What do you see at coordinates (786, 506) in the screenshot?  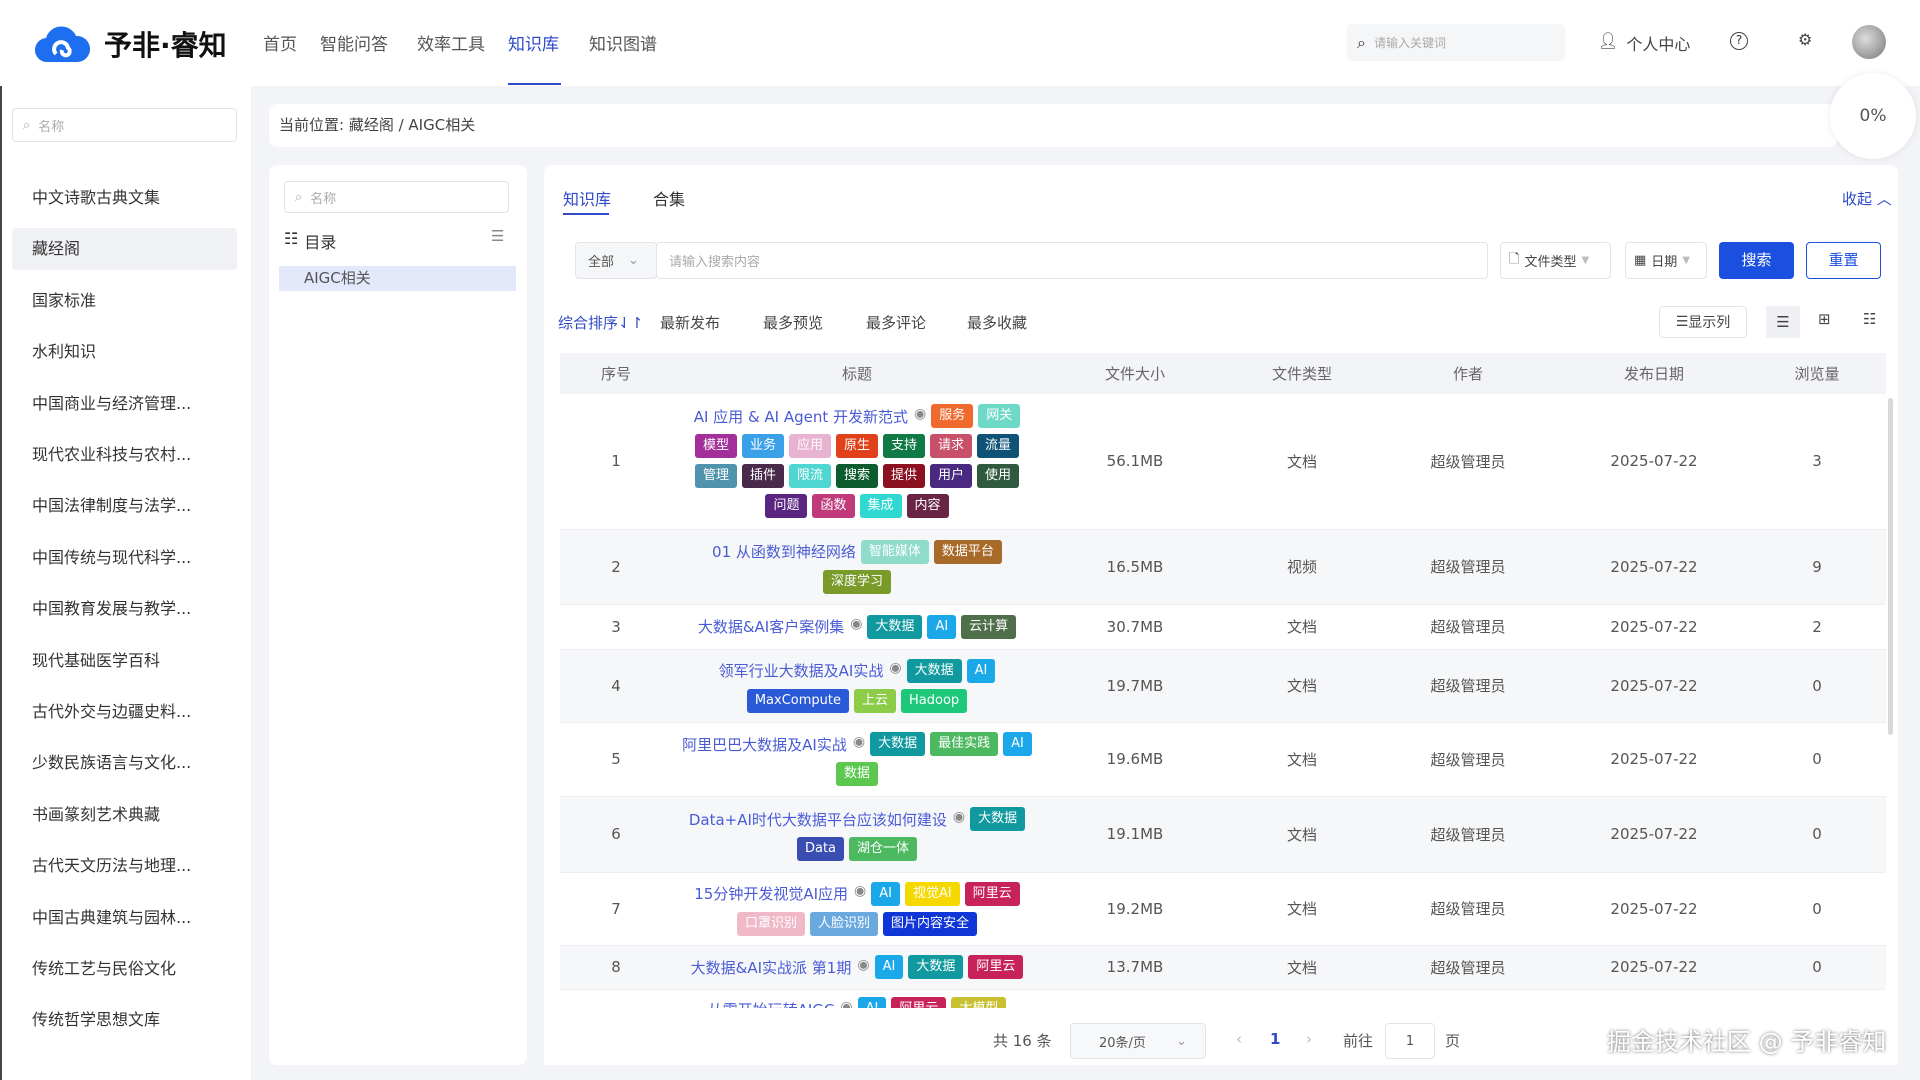 I see `tag: 问题` at bounding box center [786, 506].